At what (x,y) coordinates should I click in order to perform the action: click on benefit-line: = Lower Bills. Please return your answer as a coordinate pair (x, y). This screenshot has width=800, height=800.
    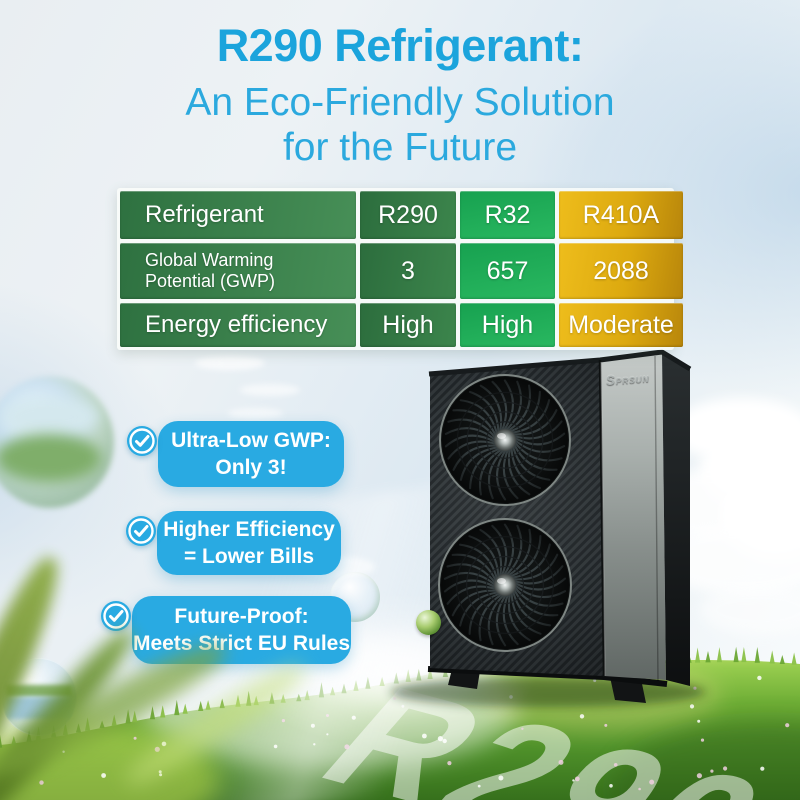
    Looking at the image, I should click on (249, 556).